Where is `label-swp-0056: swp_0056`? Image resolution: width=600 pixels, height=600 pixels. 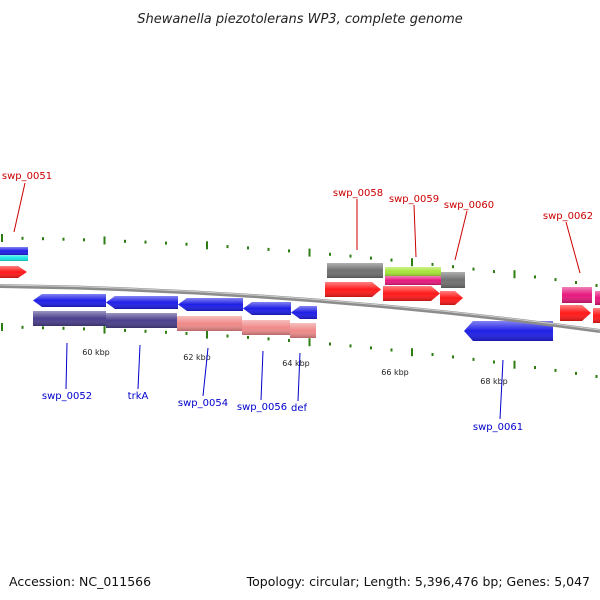 label-swp-0056: swp_0056 is located at coordinates (262, 407).